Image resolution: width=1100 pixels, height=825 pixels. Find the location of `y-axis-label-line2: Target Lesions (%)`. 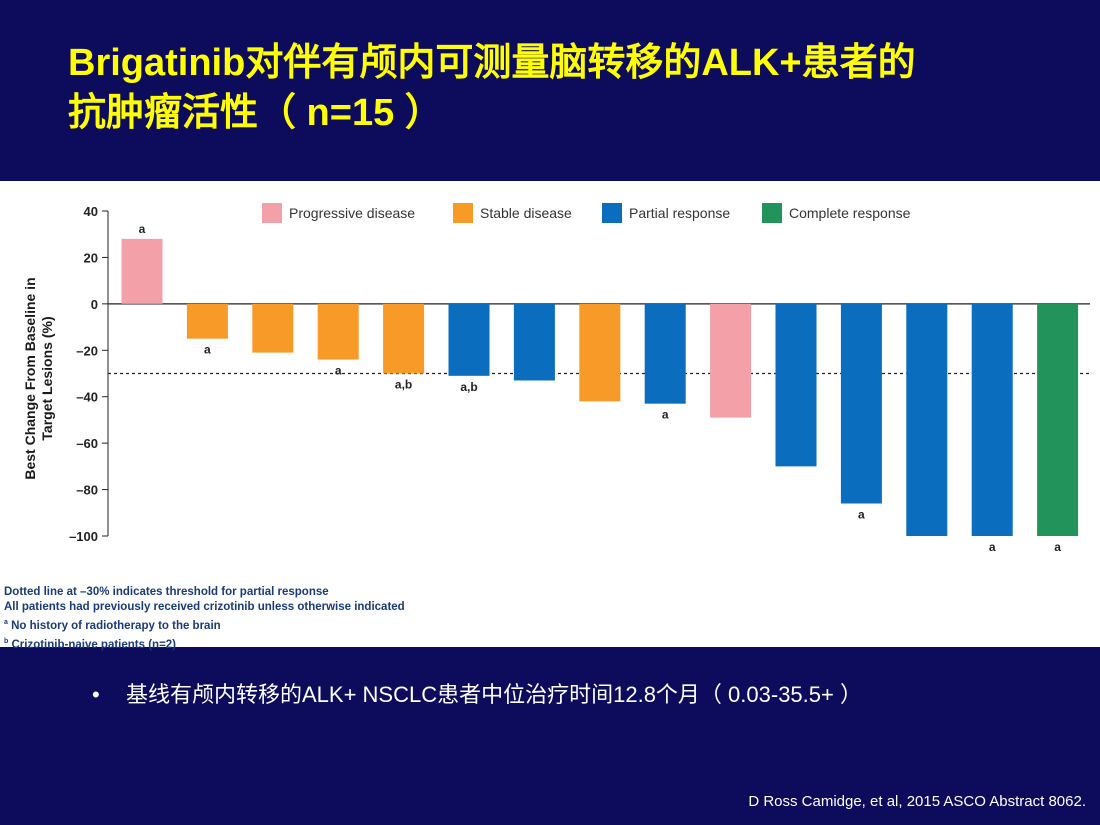

y-axis-label-line2: Target Lesions (%) is located at coordinates (47, 378).